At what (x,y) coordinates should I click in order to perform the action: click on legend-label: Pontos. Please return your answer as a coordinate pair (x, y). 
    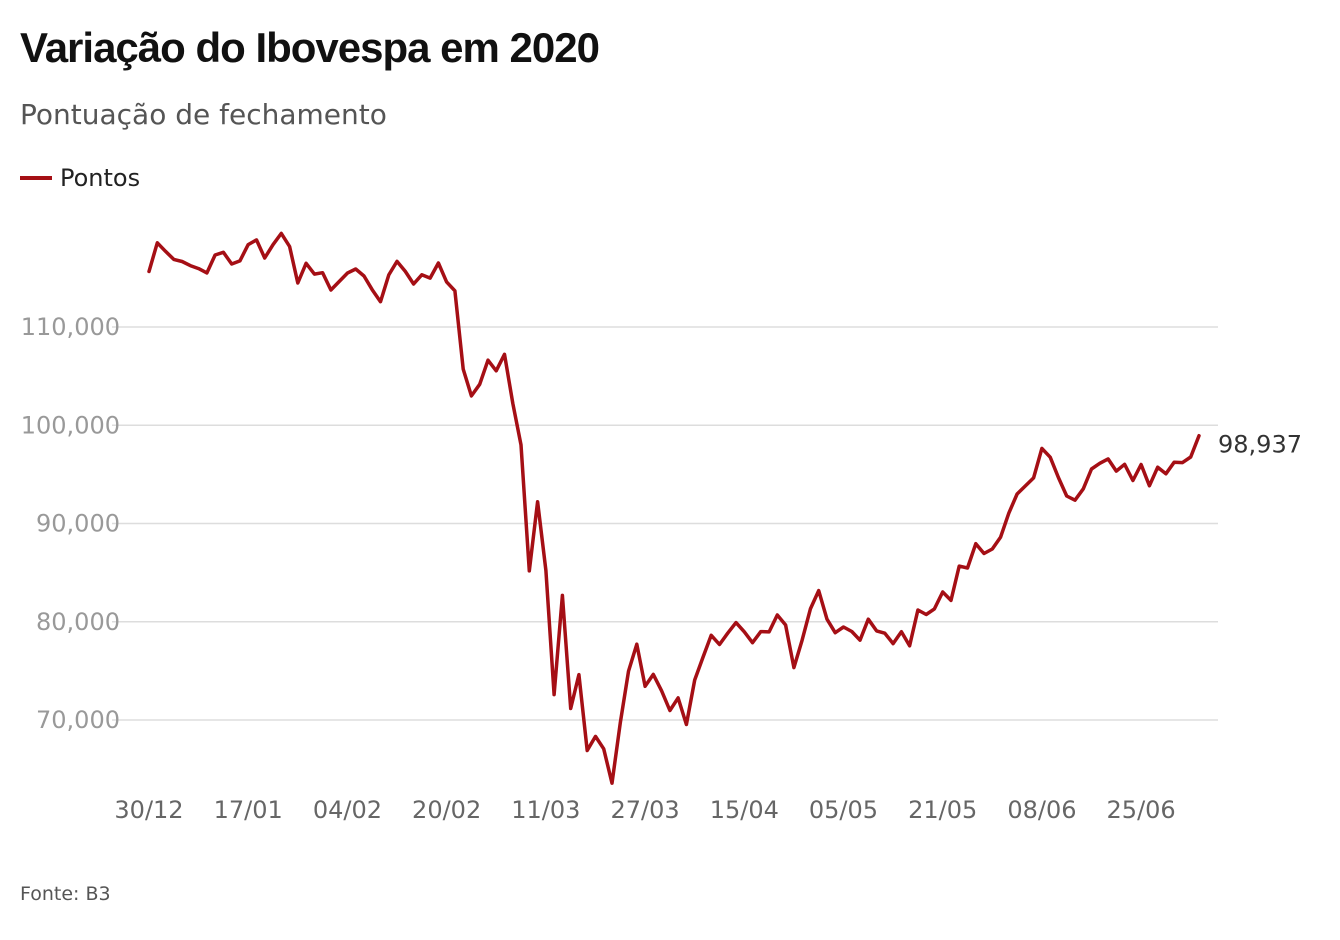
    Looking at the image, I should click on (100, 178).